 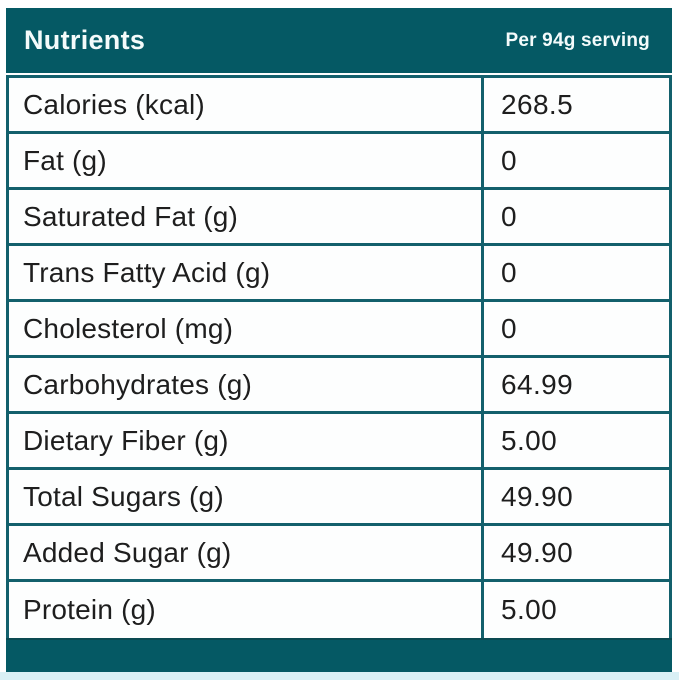 What do you see at coordinates (147, 272) in the screenshot?
I see `nutrient-name-cell: Trans Fatty Acid (g)` at bounding box center [147, 272].